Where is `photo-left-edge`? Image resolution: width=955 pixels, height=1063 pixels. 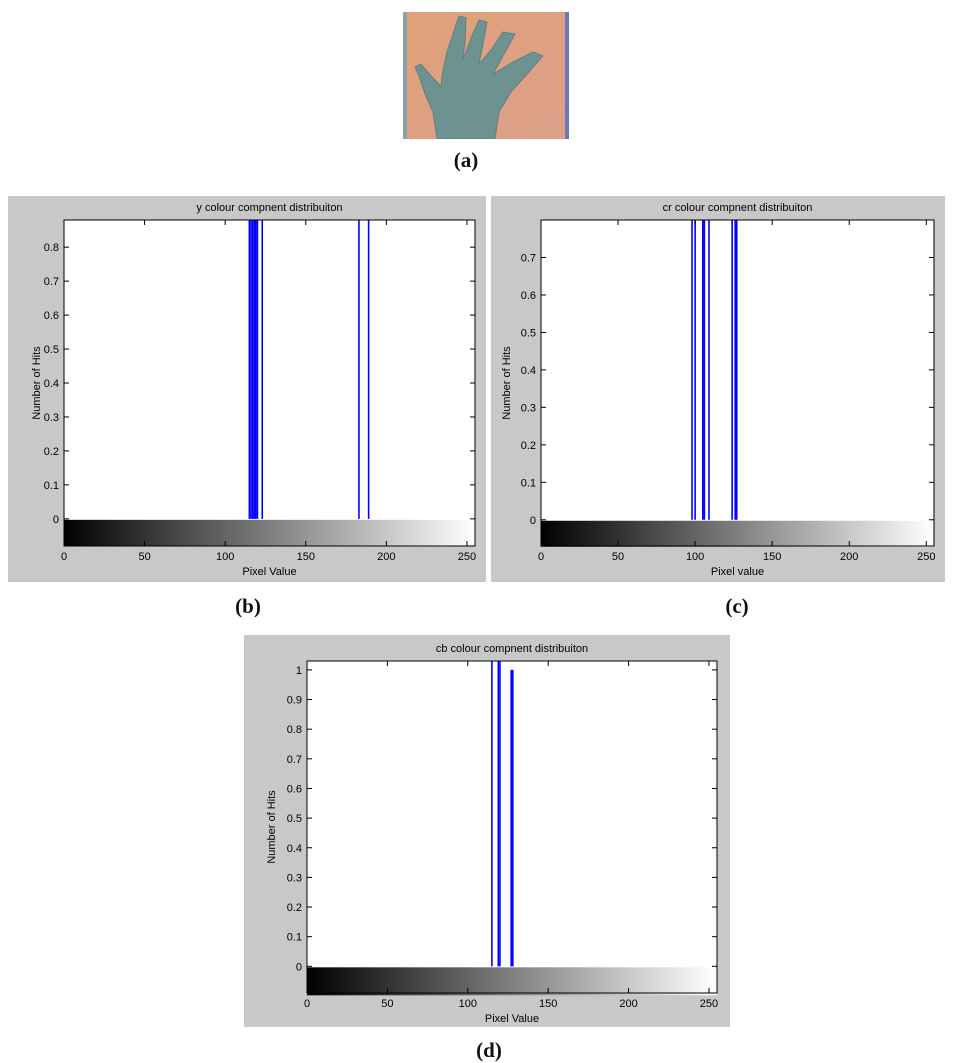 photo-left-edge is located at coordinates (405, 75).